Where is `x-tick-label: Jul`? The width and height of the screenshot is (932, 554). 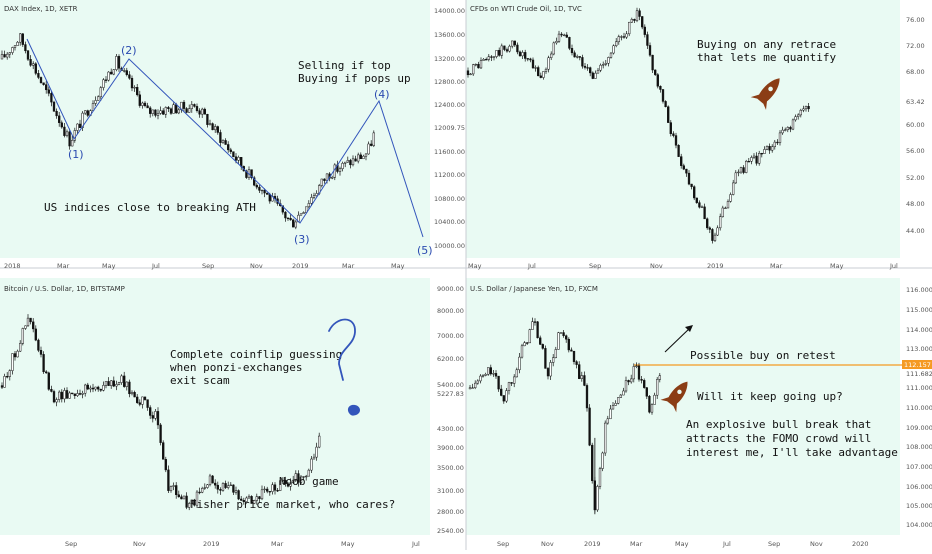 x-tick-label: Jul is located at coordinates (893, 266).